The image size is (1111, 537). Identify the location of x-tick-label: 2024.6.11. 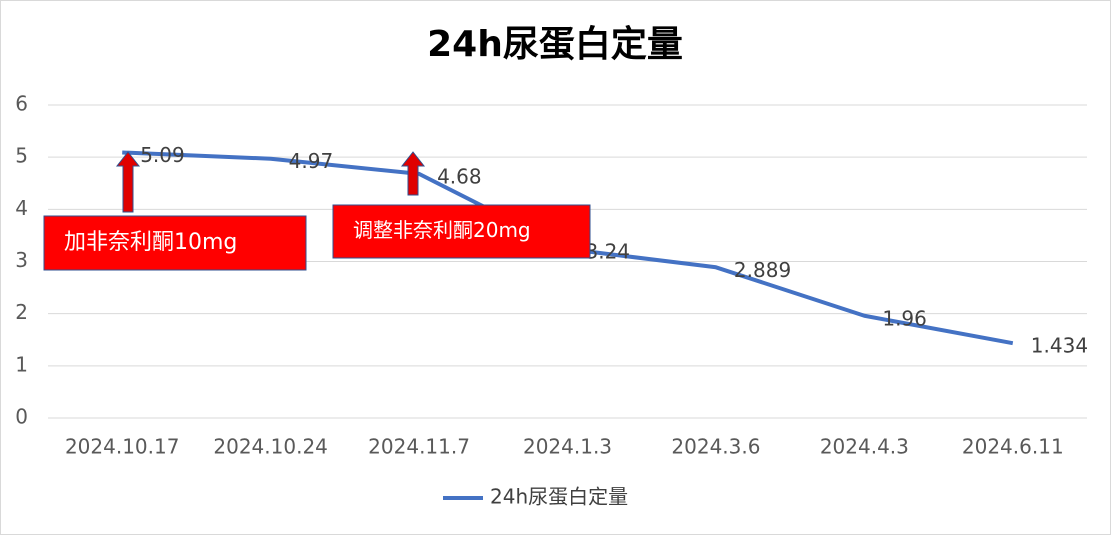
(1013, 447).